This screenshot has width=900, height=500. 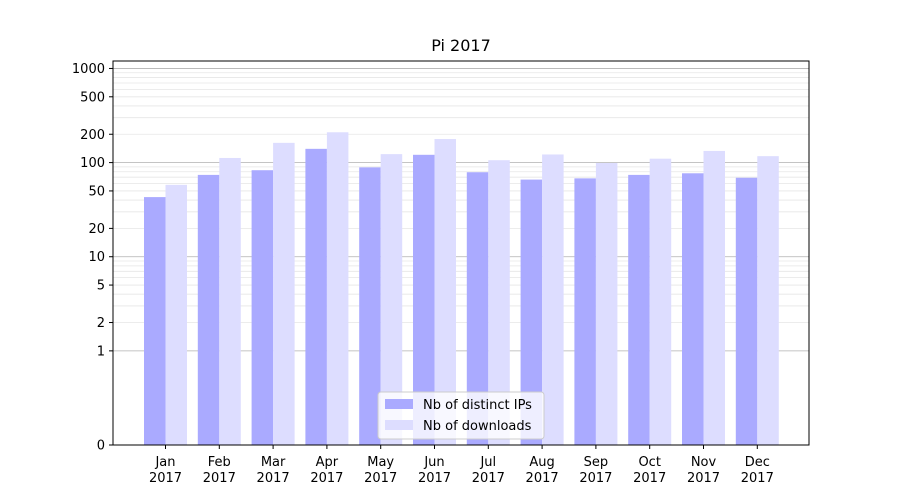 I want to click on x-tick-label-month: Oct, so click(x=649, y=462).